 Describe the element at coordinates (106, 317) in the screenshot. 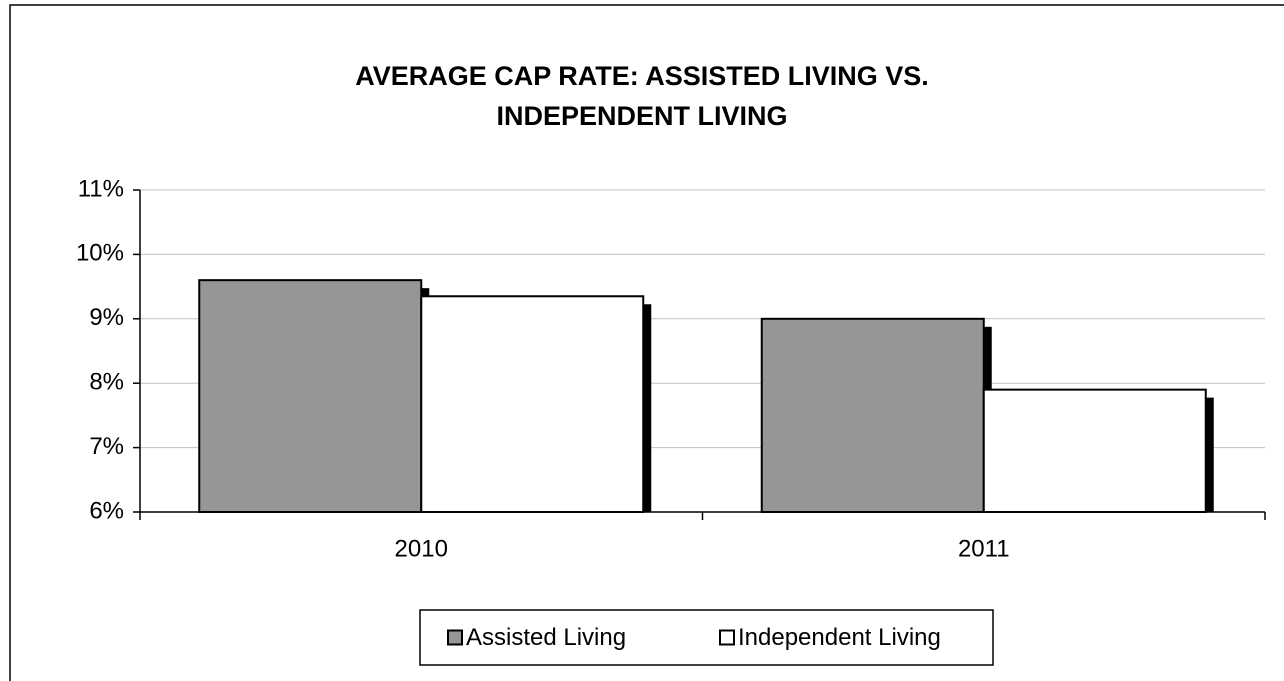

I see `y-tick-label: 9%` at that location.